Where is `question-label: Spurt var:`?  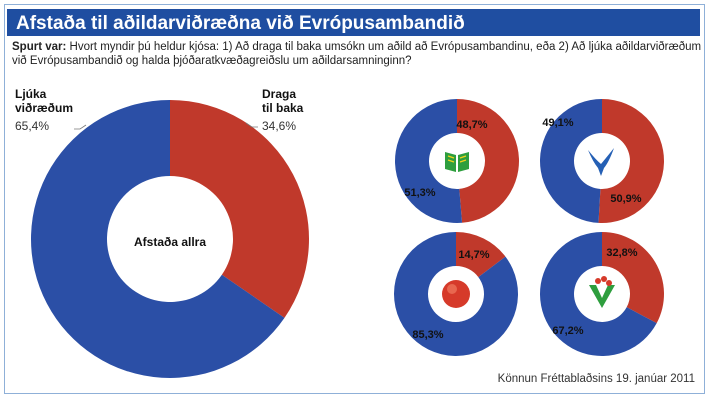 question-label: Spurt var: is located at coordinates (39, 47).